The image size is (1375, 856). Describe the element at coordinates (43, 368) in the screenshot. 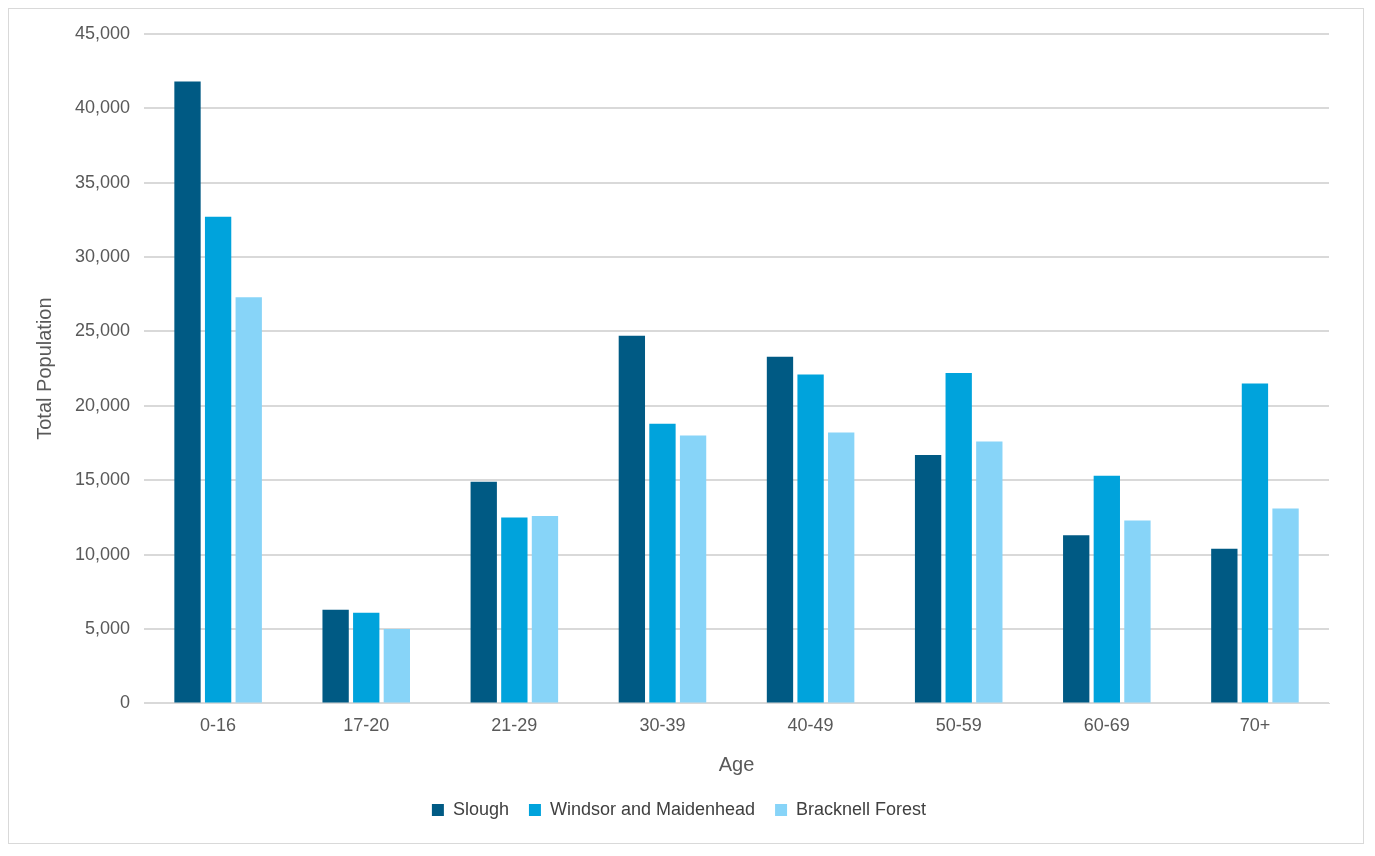

I see `y-axis-title: Total Population` at that location.